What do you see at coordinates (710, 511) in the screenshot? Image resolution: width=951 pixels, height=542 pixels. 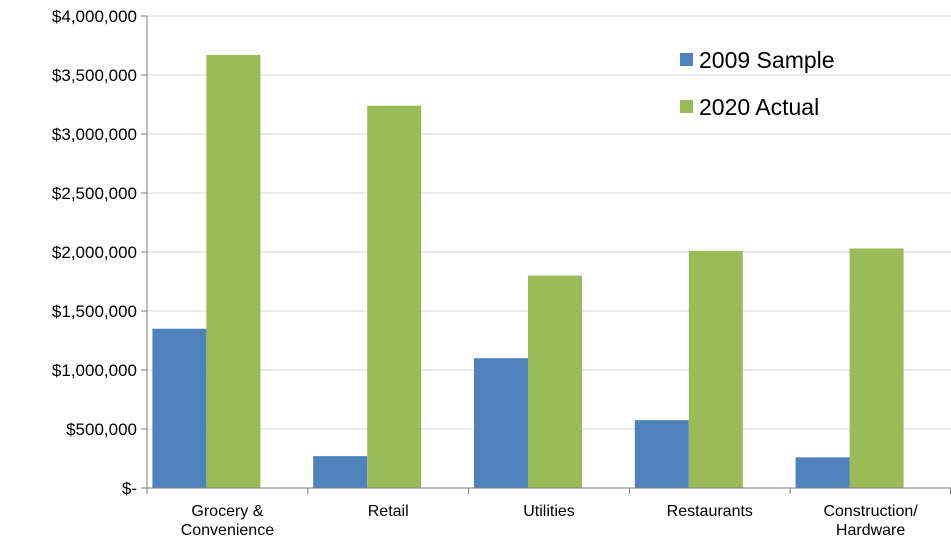 I see `x-category-label: Restaurants` at bounding box center [710, 511].